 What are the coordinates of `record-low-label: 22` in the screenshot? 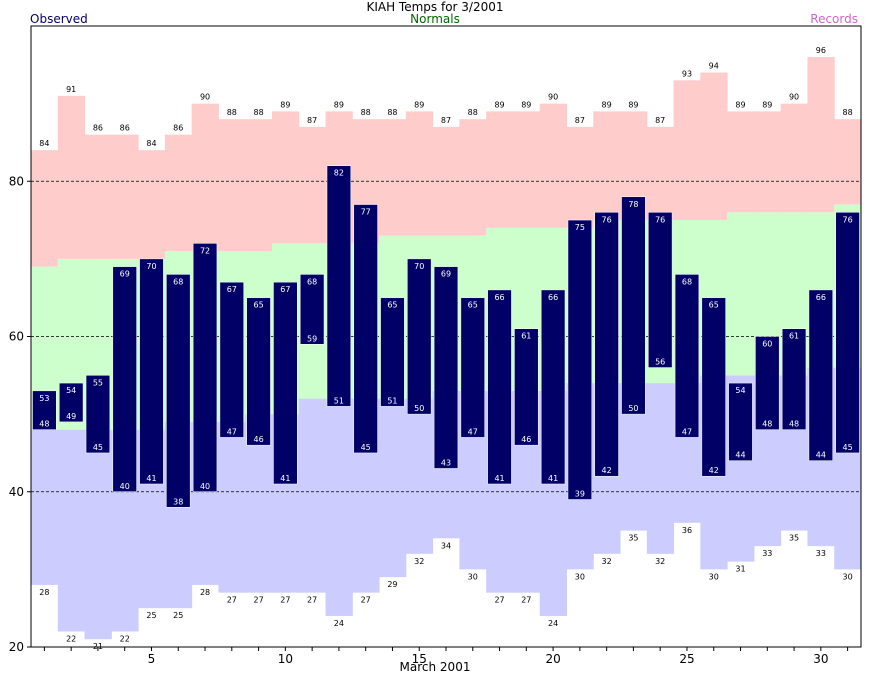 It's located at (125, 638).